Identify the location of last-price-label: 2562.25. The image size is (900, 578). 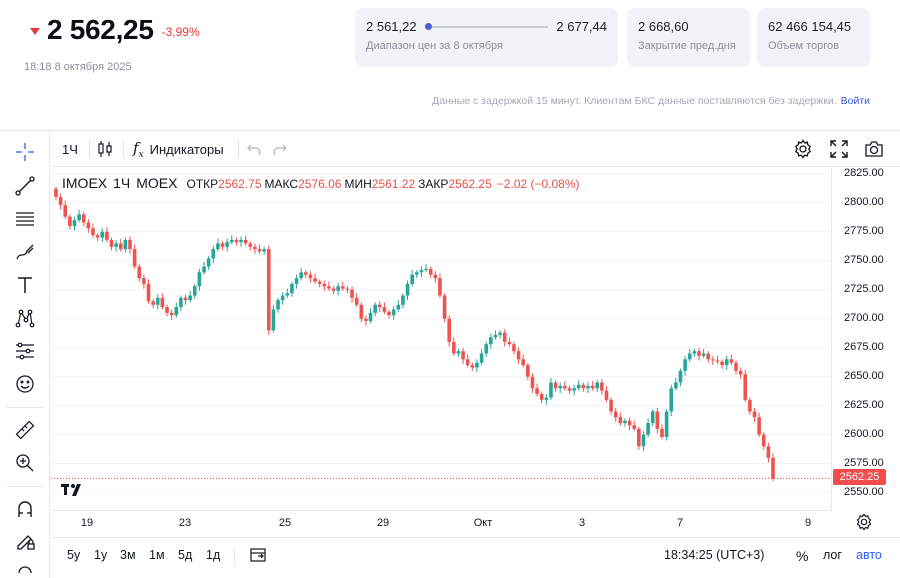
(859, 477).